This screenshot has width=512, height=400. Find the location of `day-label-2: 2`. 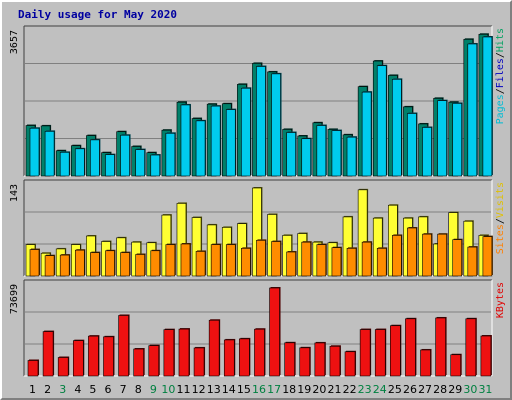

day-label-2: 2 is located at coordinates (47, 389).